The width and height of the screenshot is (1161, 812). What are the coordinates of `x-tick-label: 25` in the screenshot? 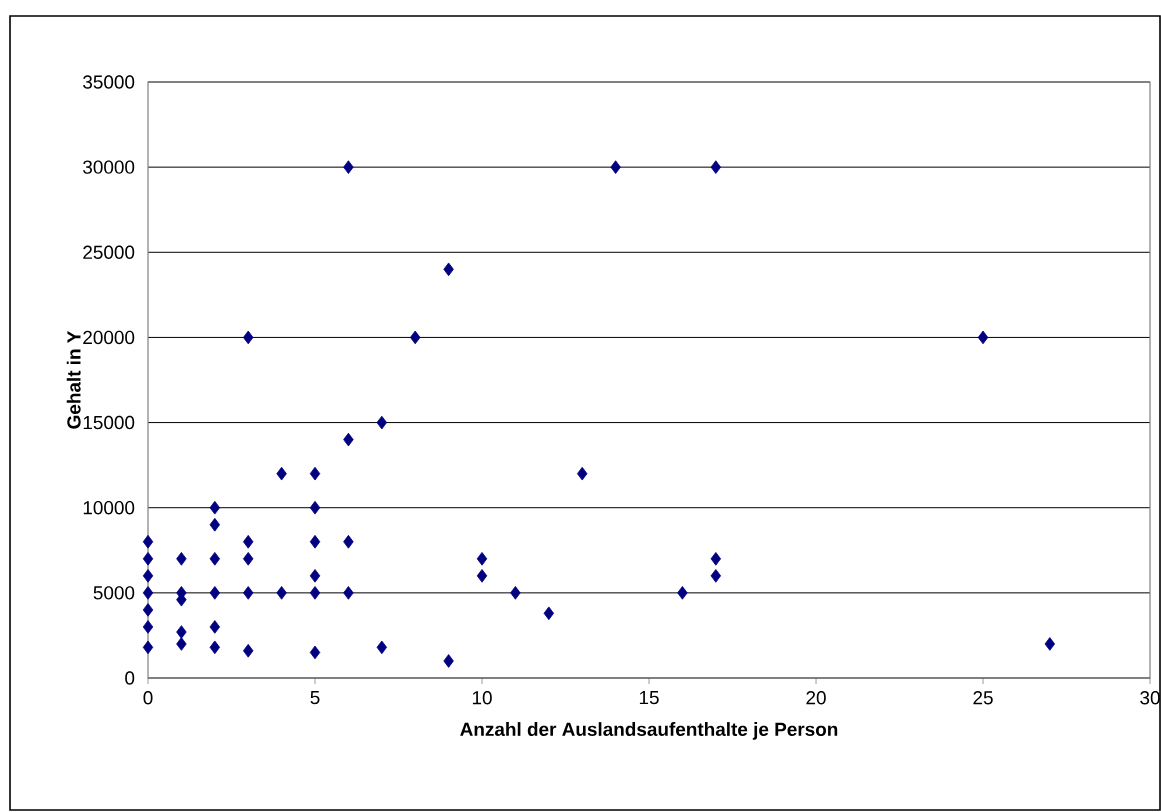 It's located at (983, 698).